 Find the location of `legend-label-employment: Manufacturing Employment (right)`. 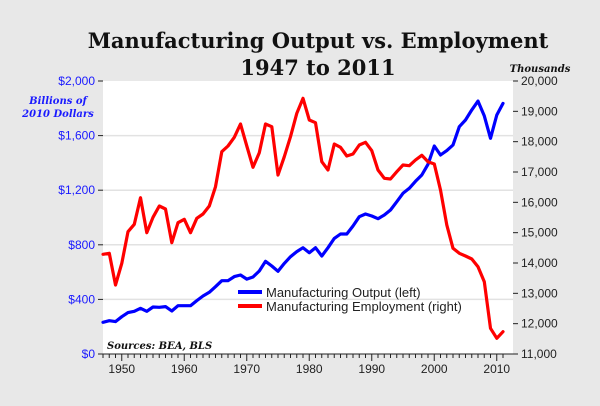

legend-label-employment: Manufacturing Employment (right) is located at coordinates (364, 306).